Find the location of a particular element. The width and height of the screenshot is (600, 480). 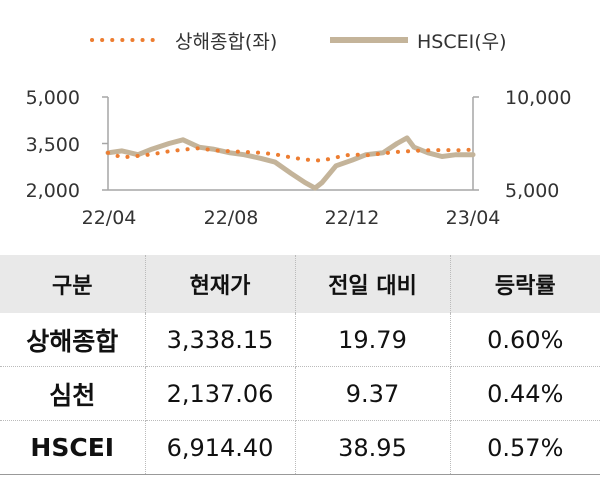

legend-label-sse: 상해종합(좌) is located at coordinates (226, 42).